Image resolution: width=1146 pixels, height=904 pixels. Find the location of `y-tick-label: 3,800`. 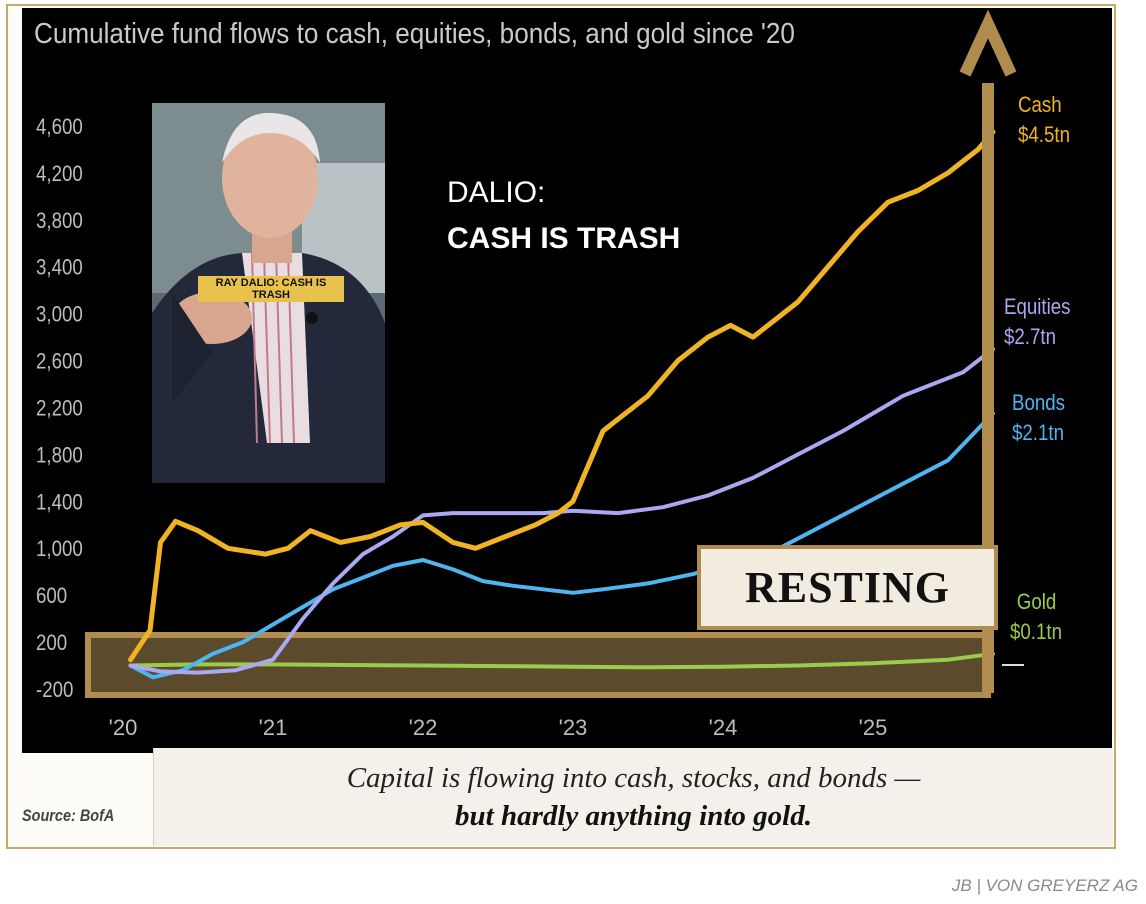

y-tick-label: 3,800 is located at coordinates (59, 222).